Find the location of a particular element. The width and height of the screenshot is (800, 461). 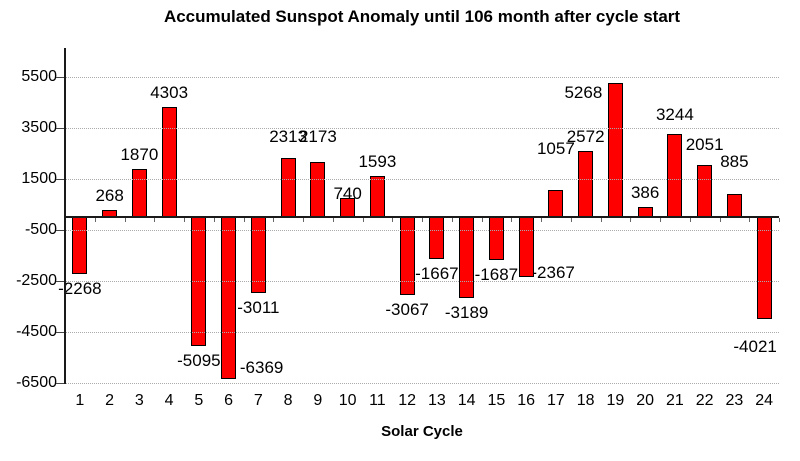

bar-value-label: -1667 is located at coordinates (437, 273).